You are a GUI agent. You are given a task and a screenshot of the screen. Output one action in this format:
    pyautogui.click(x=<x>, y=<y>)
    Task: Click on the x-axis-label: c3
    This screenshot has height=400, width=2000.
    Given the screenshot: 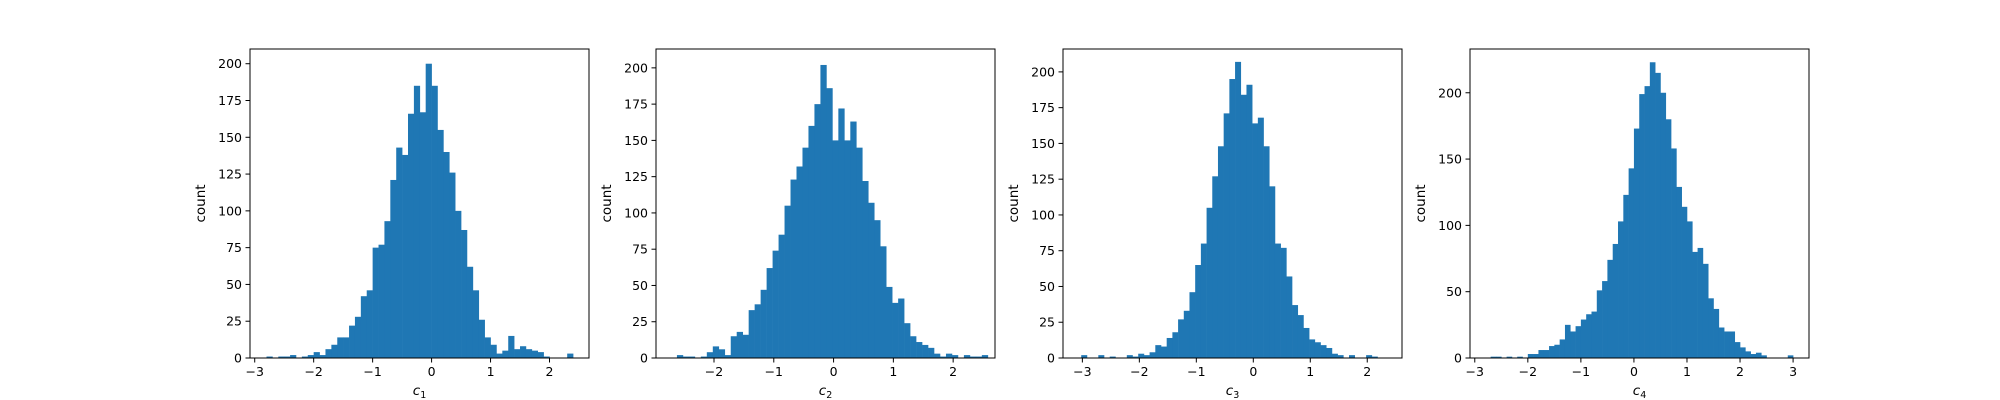 What is the action you would take?
    pyautogui.click(x=1232, y=391)
    